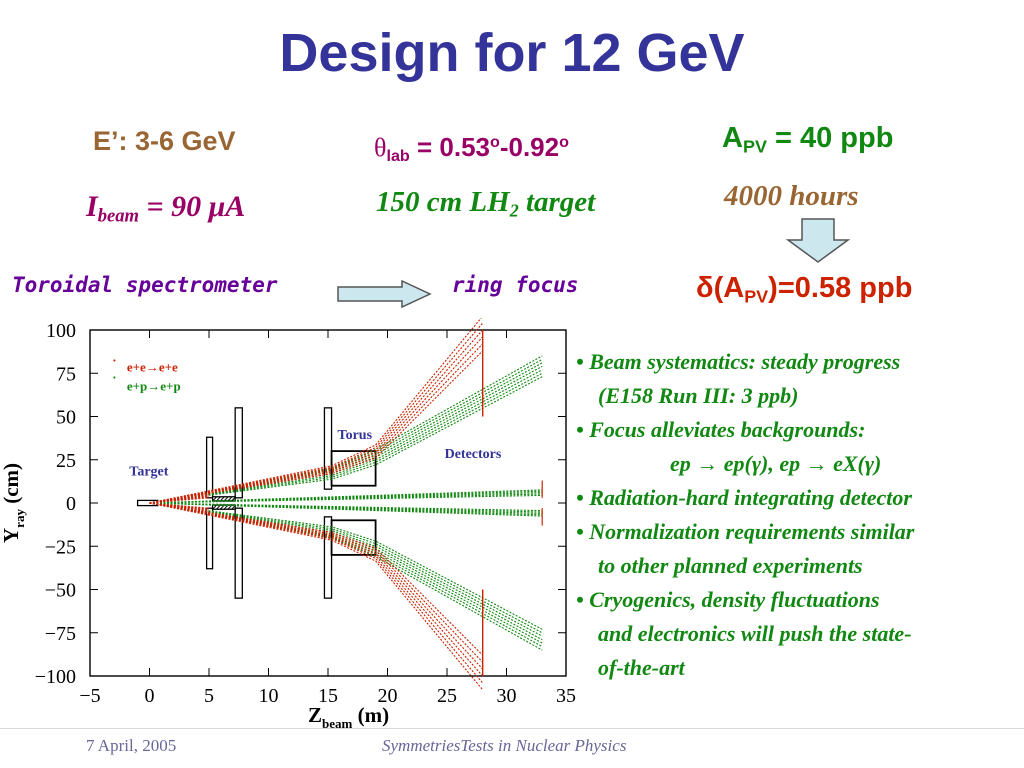 This screenshot has height=768, width=1024. What do you see at coordinates (745, 531) in the screenshot?
I see `bullet-normalization: • Normalization requirements similar` at bounding box center [745, 531].